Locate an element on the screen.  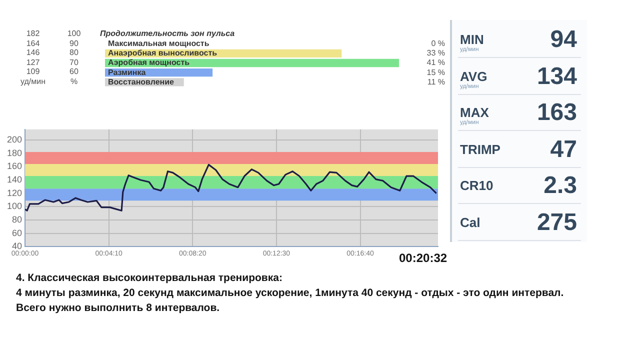
text: 100 is located at coordinates (74, 34).